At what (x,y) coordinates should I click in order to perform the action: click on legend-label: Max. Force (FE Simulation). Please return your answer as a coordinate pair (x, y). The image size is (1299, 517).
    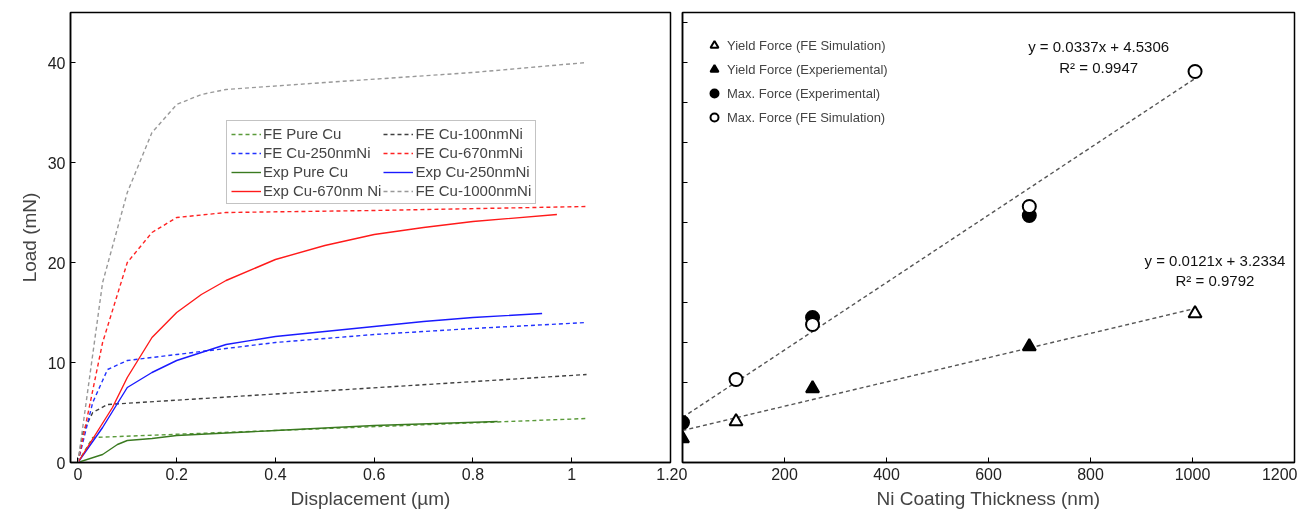
    Looking at the image, I should click on (806, 117).